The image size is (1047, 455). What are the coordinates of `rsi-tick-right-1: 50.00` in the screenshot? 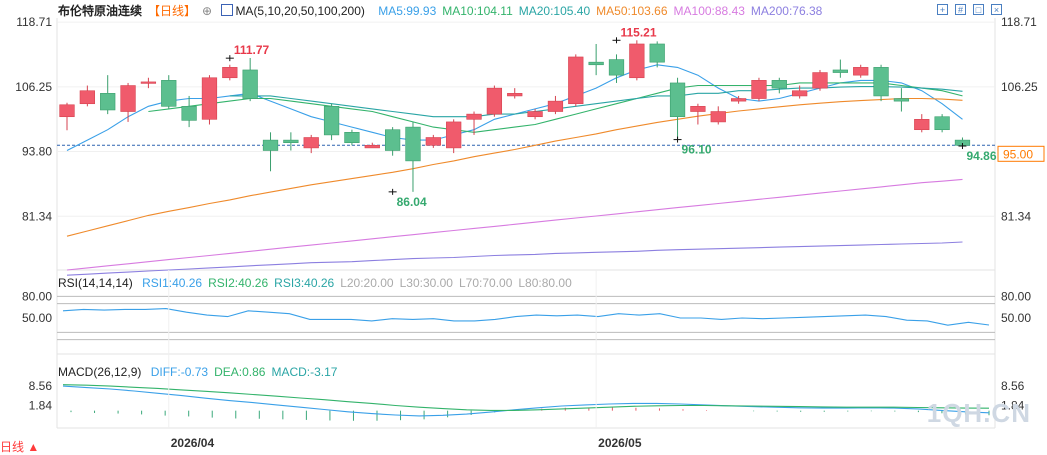 It's located at (1016, 318).